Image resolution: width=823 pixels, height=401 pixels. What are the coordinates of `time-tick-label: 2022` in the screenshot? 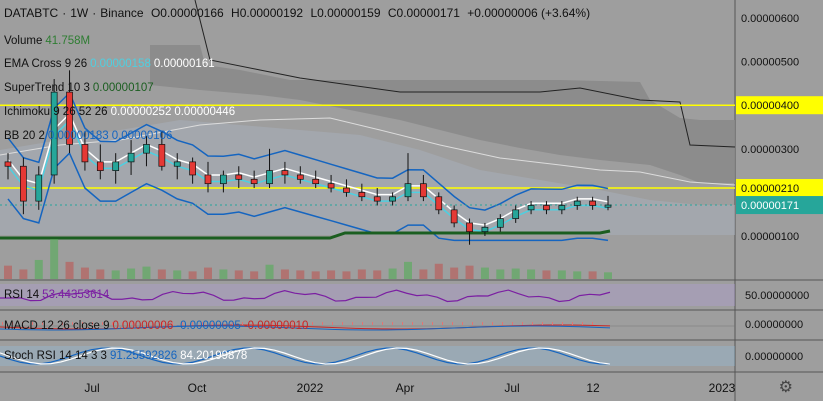 It's located at (310, 388).